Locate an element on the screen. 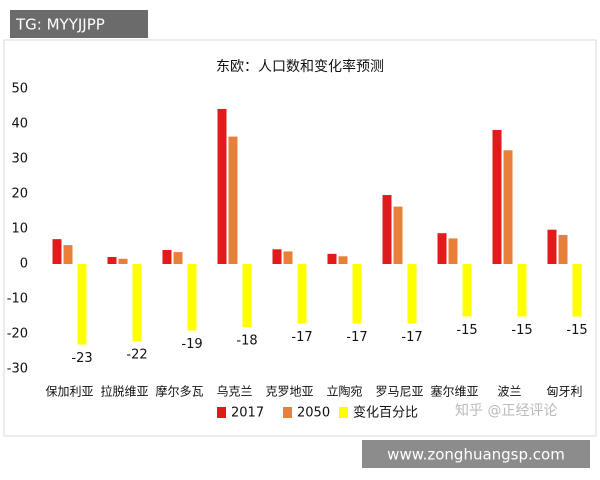 The width and height of the screenshot is (600, 480). x-tick-label: 克罗地亚 is located at coordinates (289, 392).